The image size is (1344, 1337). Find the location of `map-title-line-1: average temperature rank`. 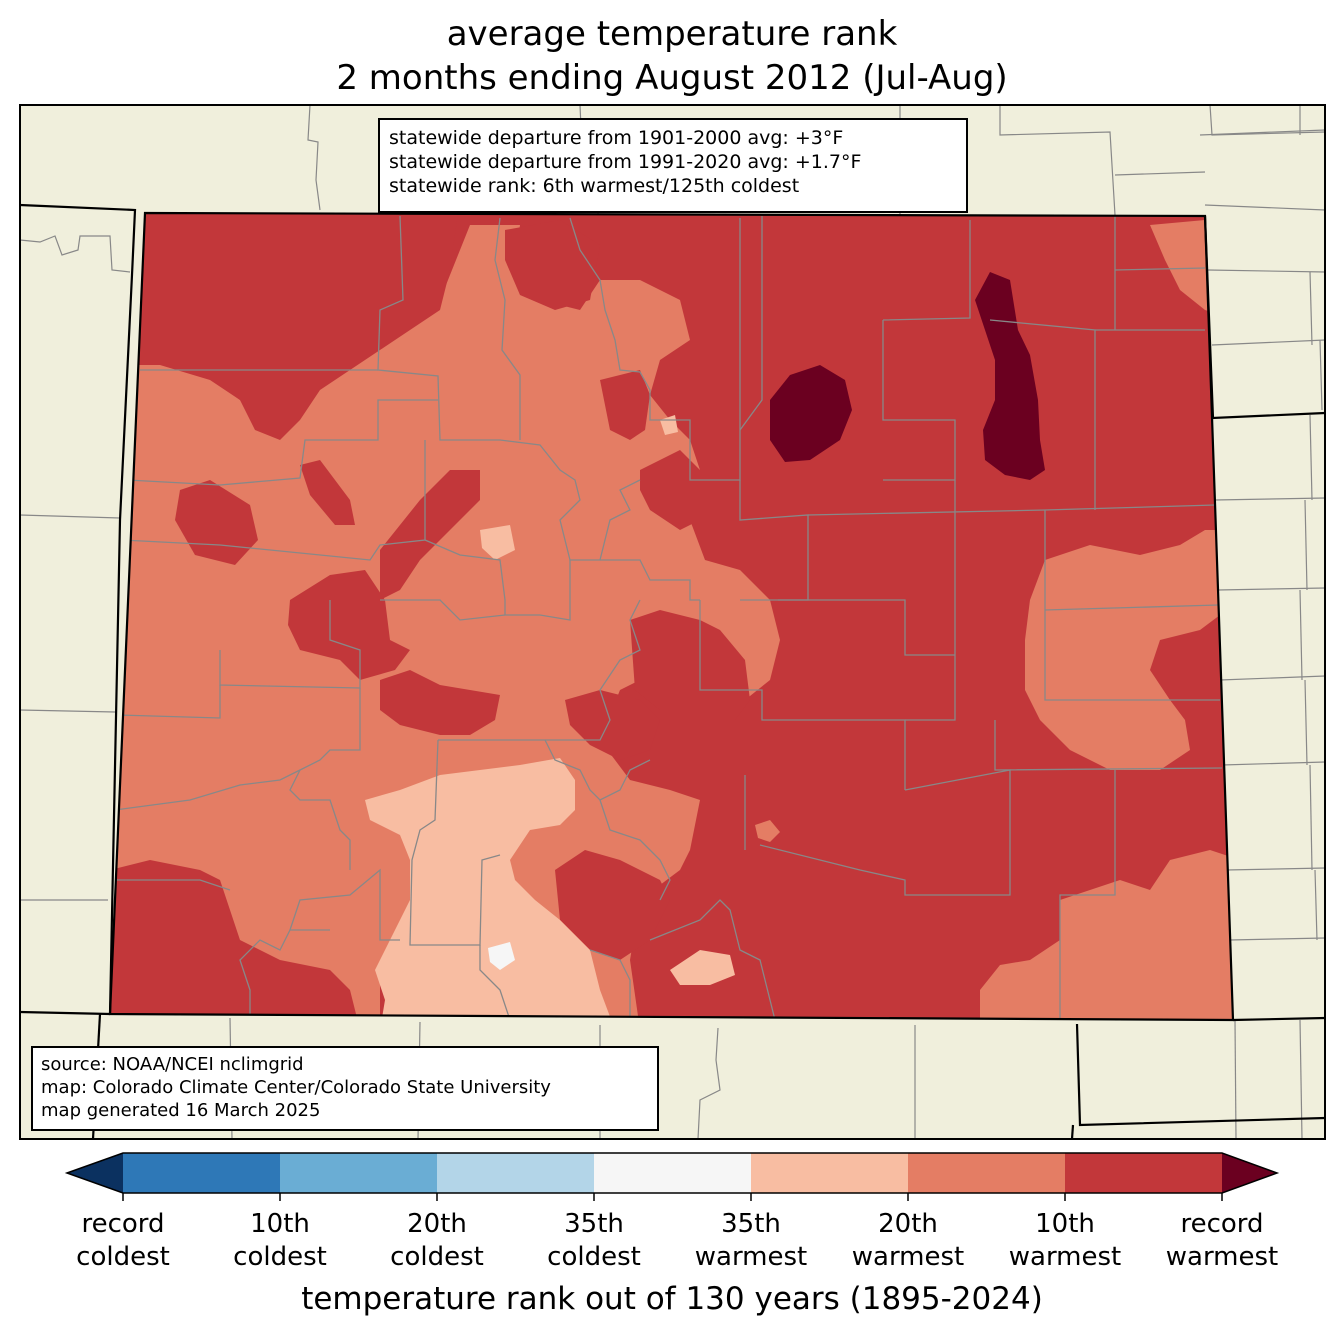

map-title-line-1: average temperature rank is located at coordinates (672, 34).